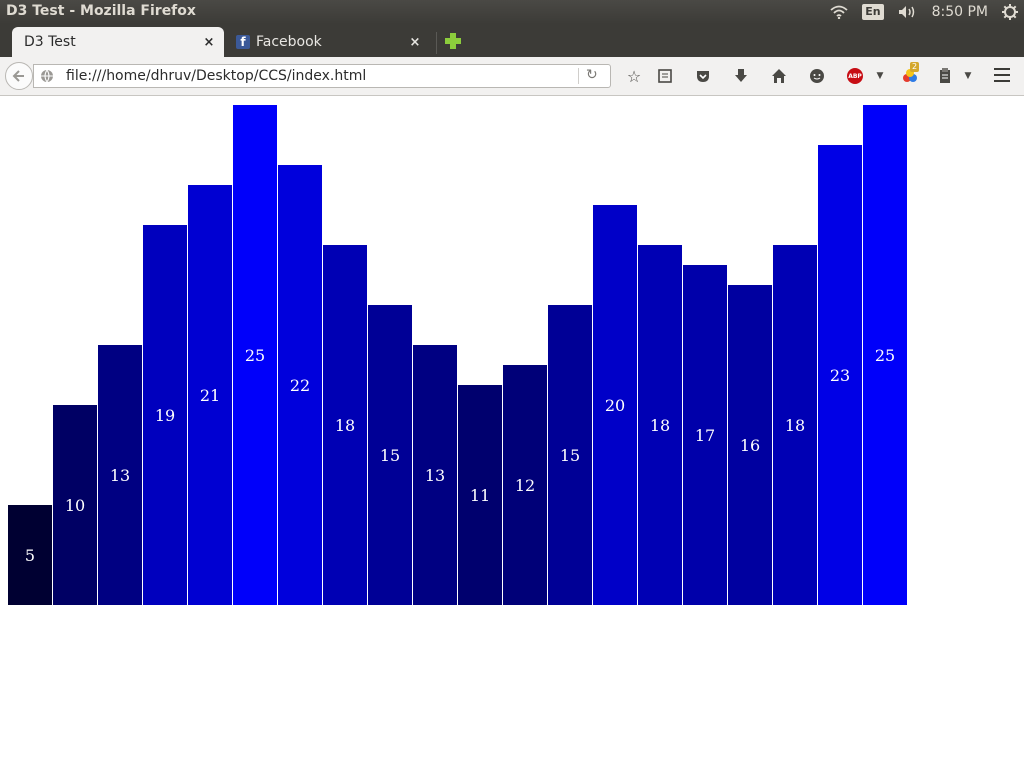  I want to click on bar-value-label: 5, so click(30, 555).